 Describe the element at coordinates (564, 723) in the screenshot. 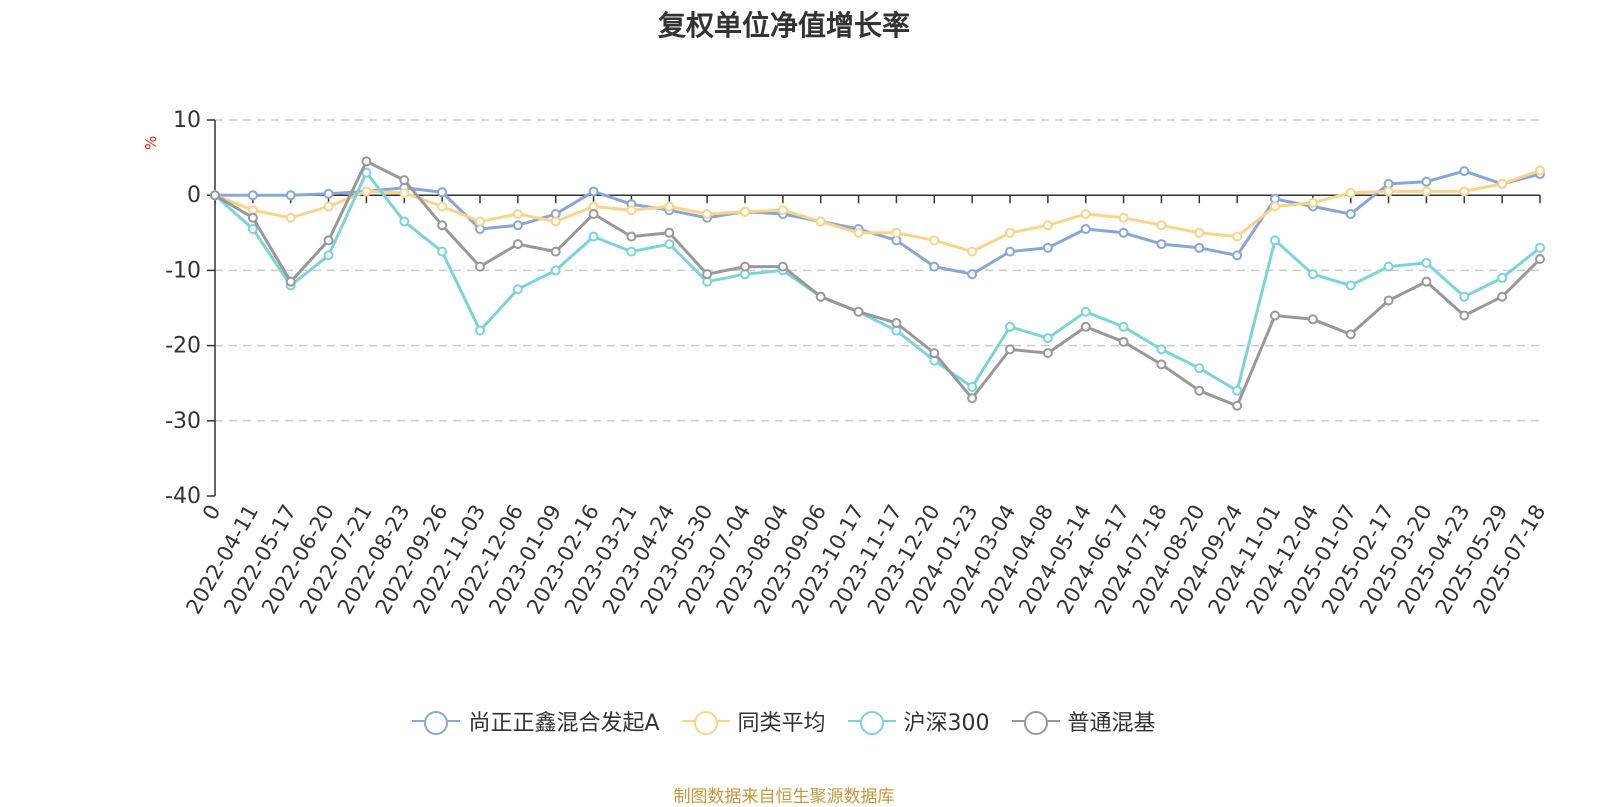

I see `legend-label: 尚正正鑫混合发起A` at that location.